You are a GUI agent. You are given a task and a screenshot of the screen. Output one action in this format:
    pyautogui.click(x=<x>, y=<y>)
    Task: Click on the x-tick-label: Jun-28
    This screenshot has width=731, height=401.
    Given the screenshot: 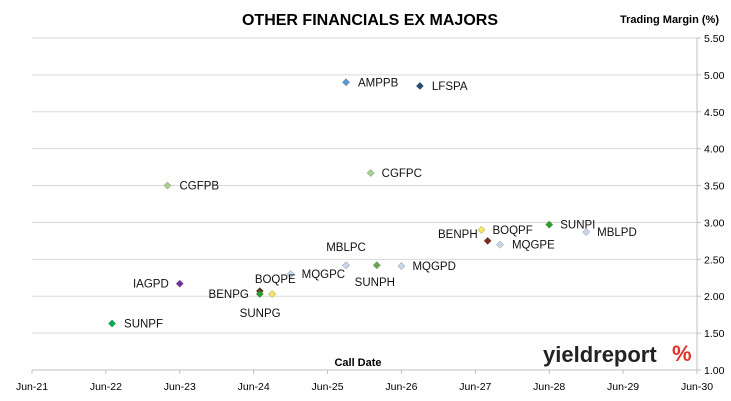 What is the action you would take?
    pyautogui.click(x=549, y=387)
    